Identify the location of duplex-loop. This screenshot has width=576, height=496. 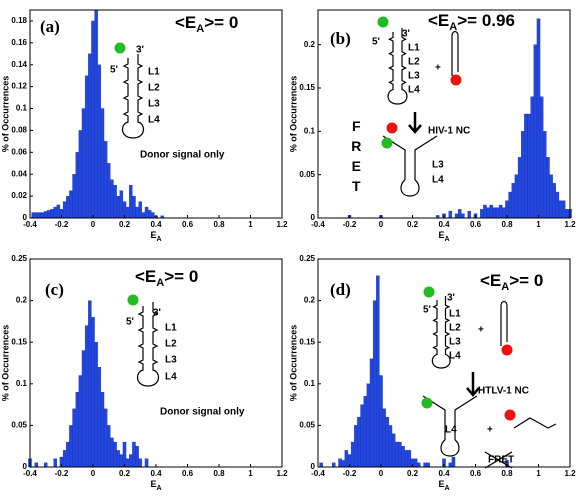
(450, 448).